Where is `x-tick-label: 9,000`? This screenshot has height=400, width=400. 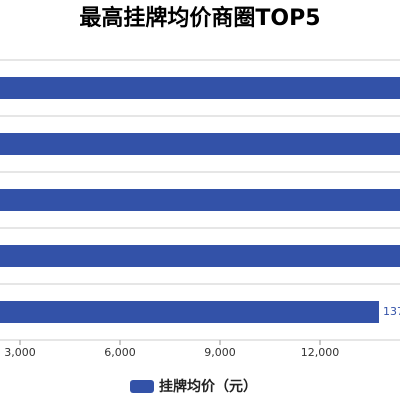
x-tick-label: 9,000 is located at coordinates (220, 352).